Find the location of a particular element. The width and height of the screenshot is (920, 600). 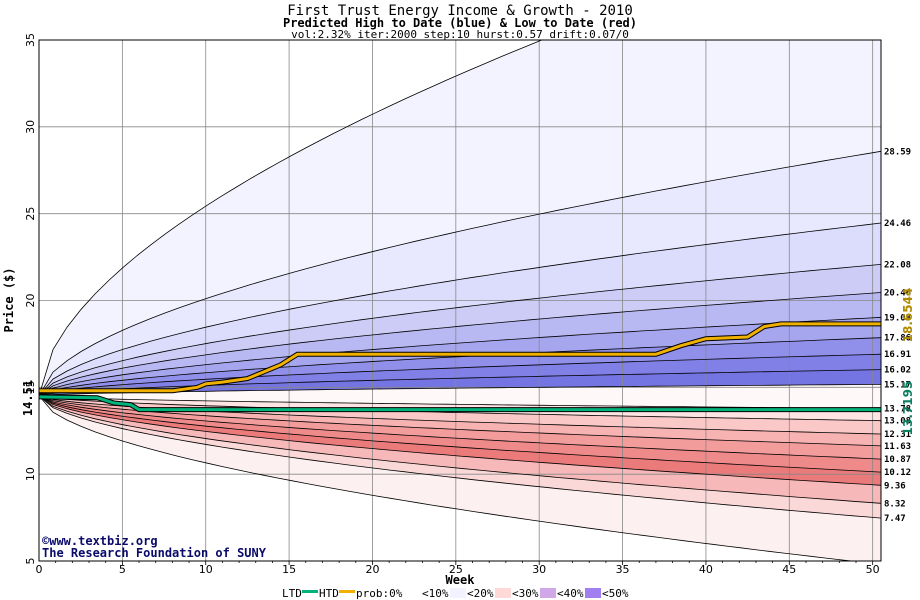

band-end-label: 11.63 is located at coordinates (897, 447).